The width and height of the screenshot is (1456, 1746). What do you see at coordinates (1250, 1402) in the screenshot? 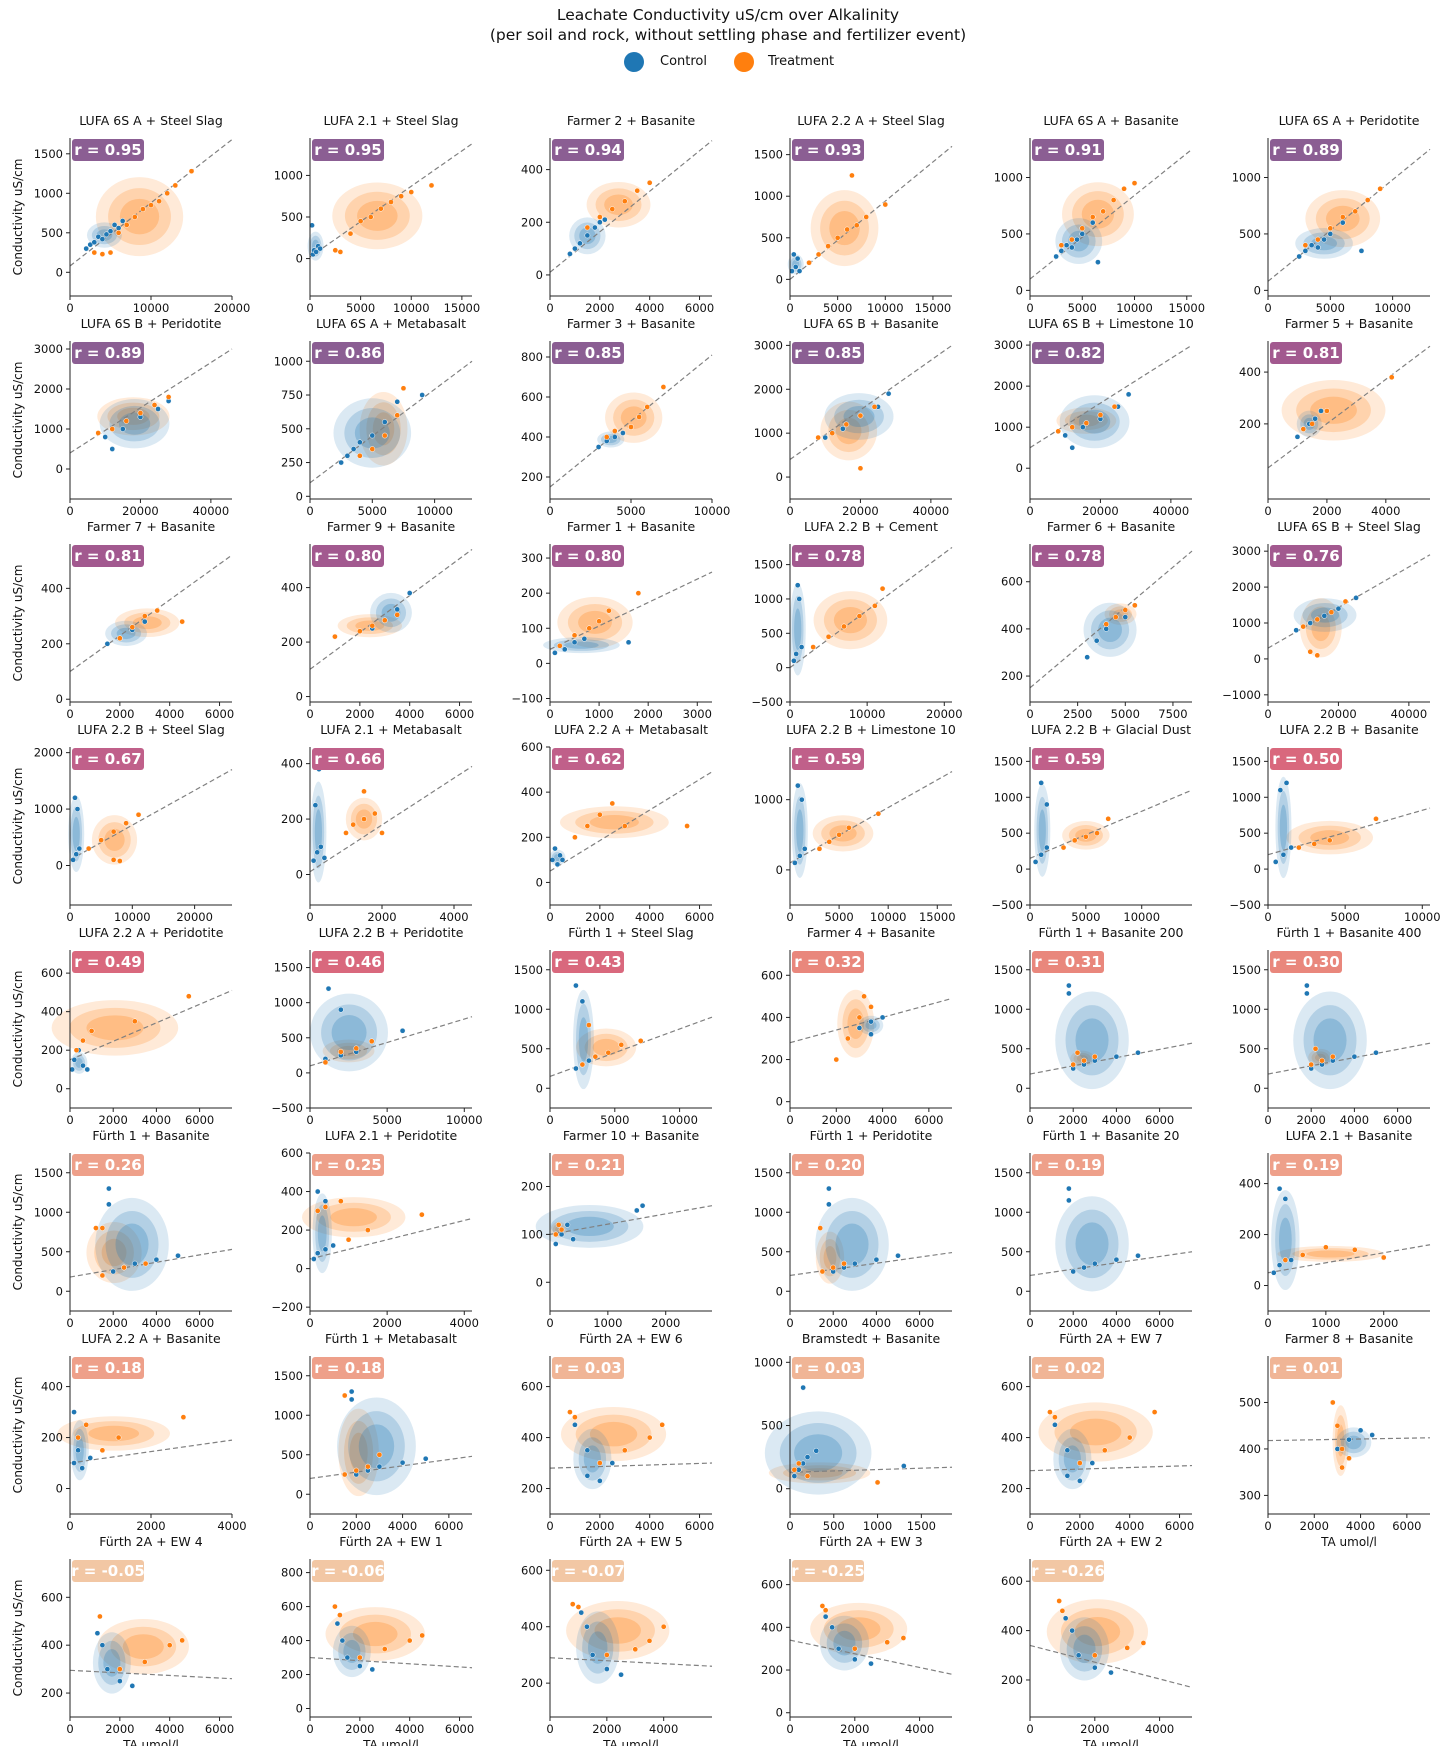
I see `y-tick-label: 500` at bounding box center [1250, 1402].